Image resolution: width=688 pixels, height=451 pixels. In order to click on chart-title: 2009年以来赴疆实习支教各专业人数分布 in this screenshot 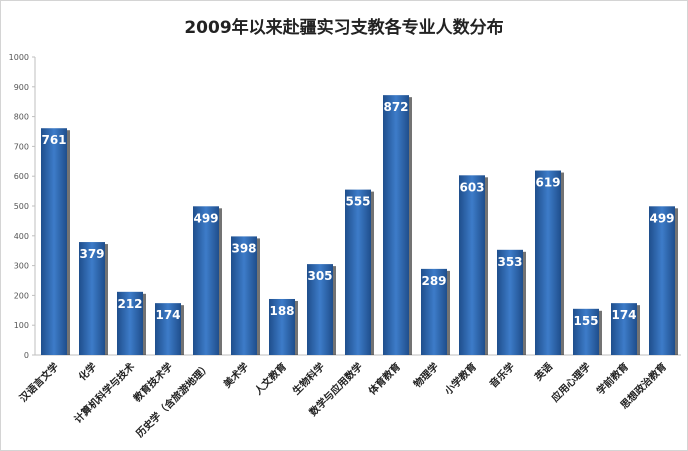, I will do `click(343, 27)`.